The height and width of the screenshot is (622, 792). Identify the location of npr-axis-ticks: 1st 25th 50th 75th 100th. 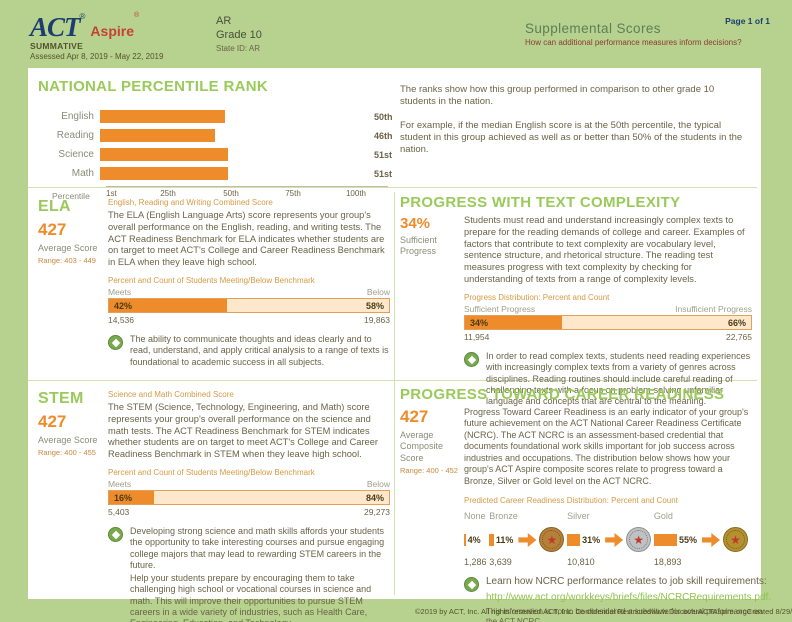
(236, 195).